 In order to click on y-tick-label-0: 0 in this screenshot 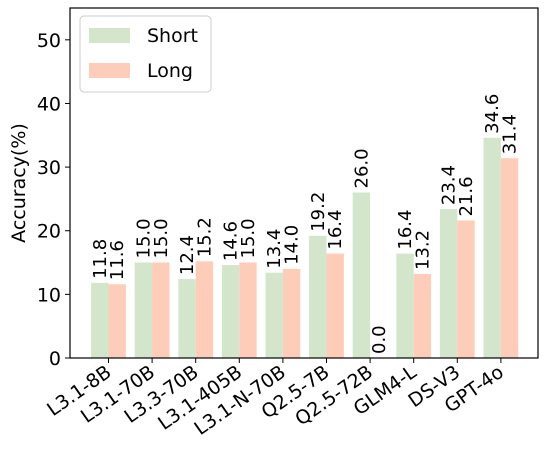, I will do `click(55, 359)`.